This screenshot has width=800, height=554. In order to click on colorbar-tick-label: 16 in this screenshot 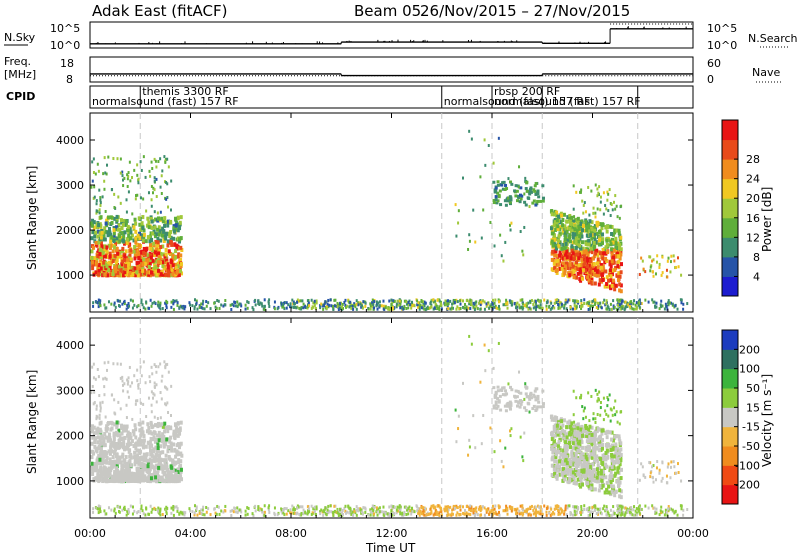, I will do `click(753, 218)`.